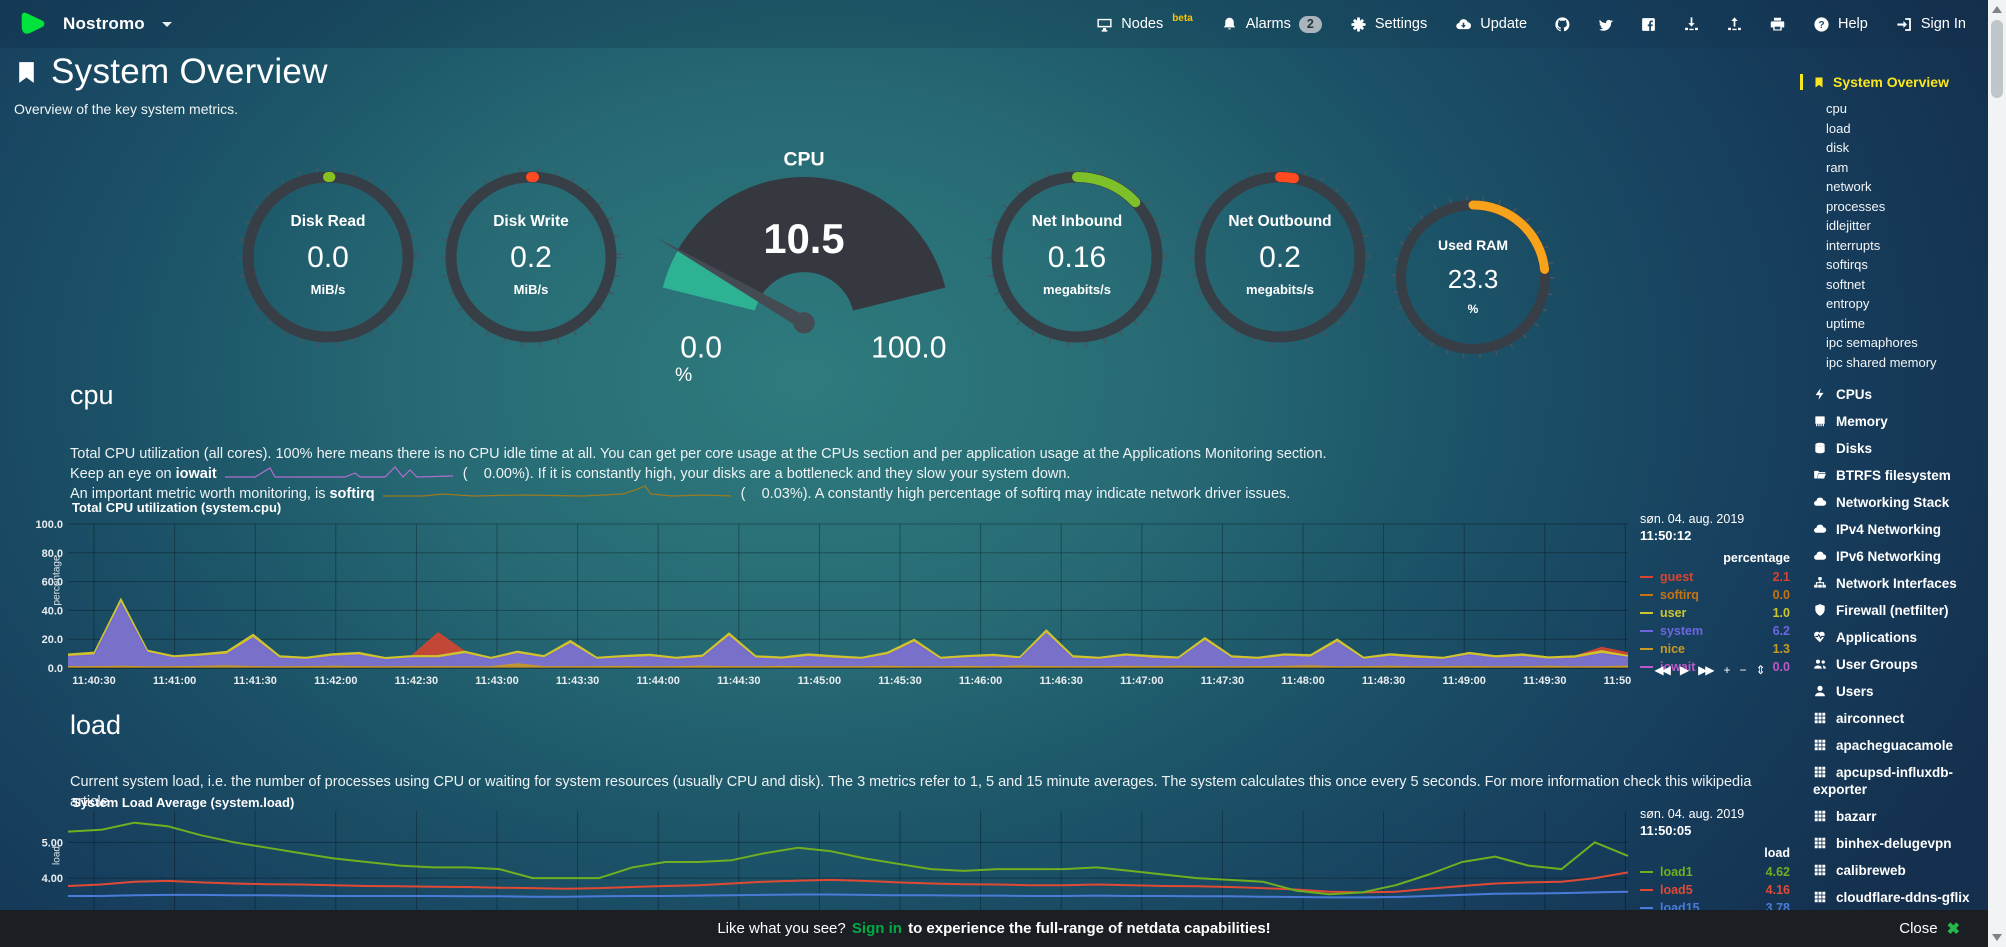 This screenshot has width=2006, height=947. What do you see at coordinates (1846, 284) in the screenshot?
I see `sidebar-subitem: softnet` at bounding box center [1846, 284].